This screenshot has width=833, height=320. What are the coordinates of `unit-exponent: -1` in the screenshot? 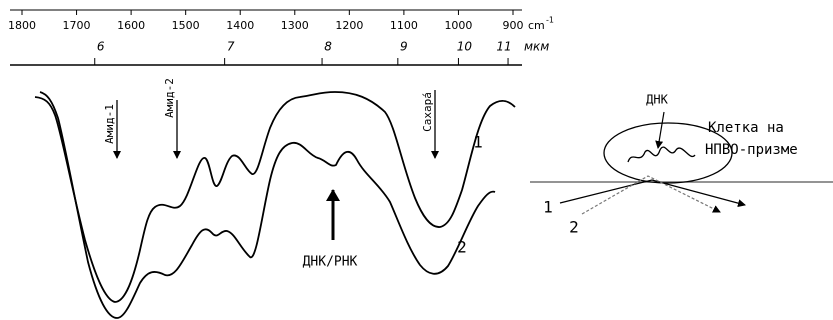 It's located at (550, 20).